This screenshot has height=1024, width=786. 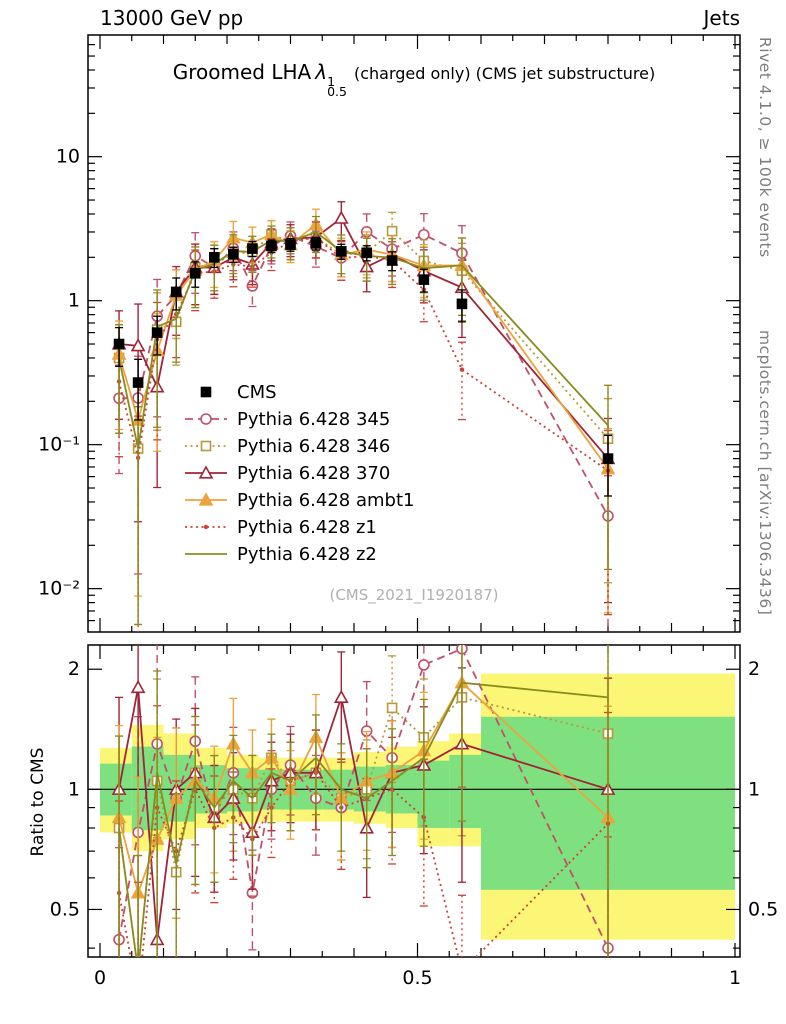 I want to click on title-lambda-symbol: λ, so click(x=321, y=72).